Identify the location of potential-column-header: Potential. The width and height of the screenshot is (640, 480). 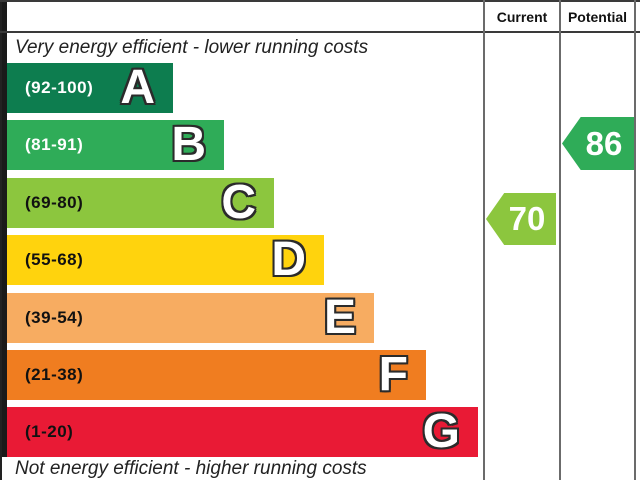
(597, 16).